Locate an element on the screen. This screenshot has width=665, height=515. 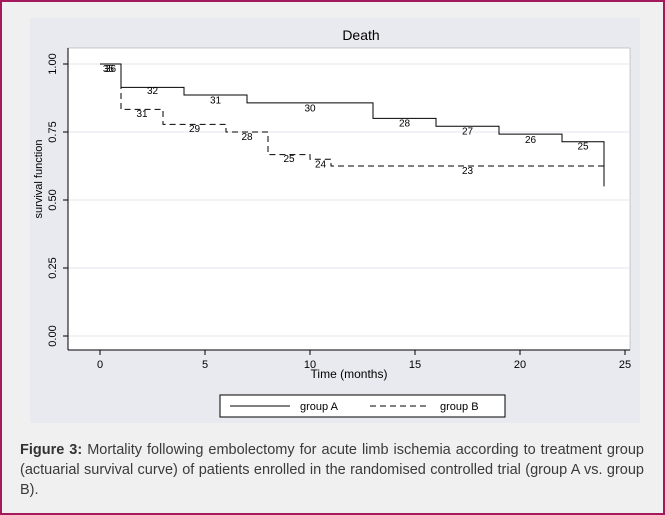
y-tick-label: 0.25 is located at coordinates (53, 267).